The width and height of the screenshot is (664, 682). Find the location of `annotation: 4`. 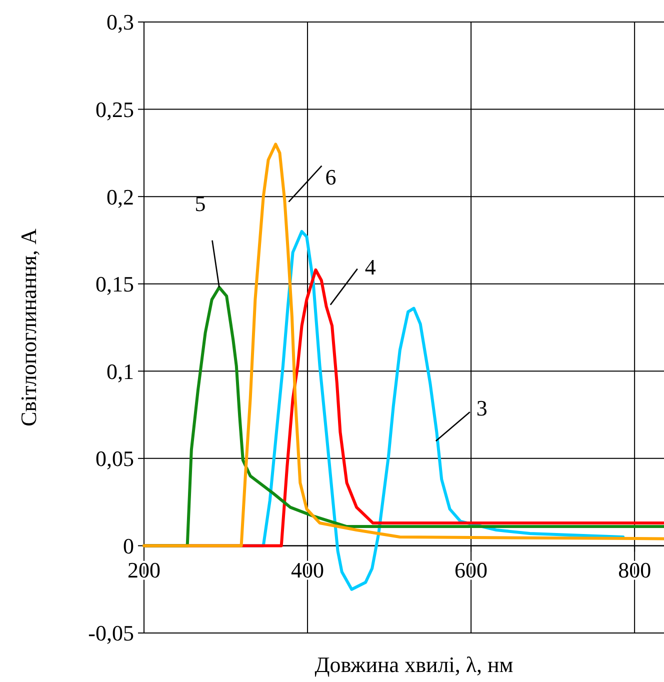

annotation: 4 is located at coordinates (370, 267).